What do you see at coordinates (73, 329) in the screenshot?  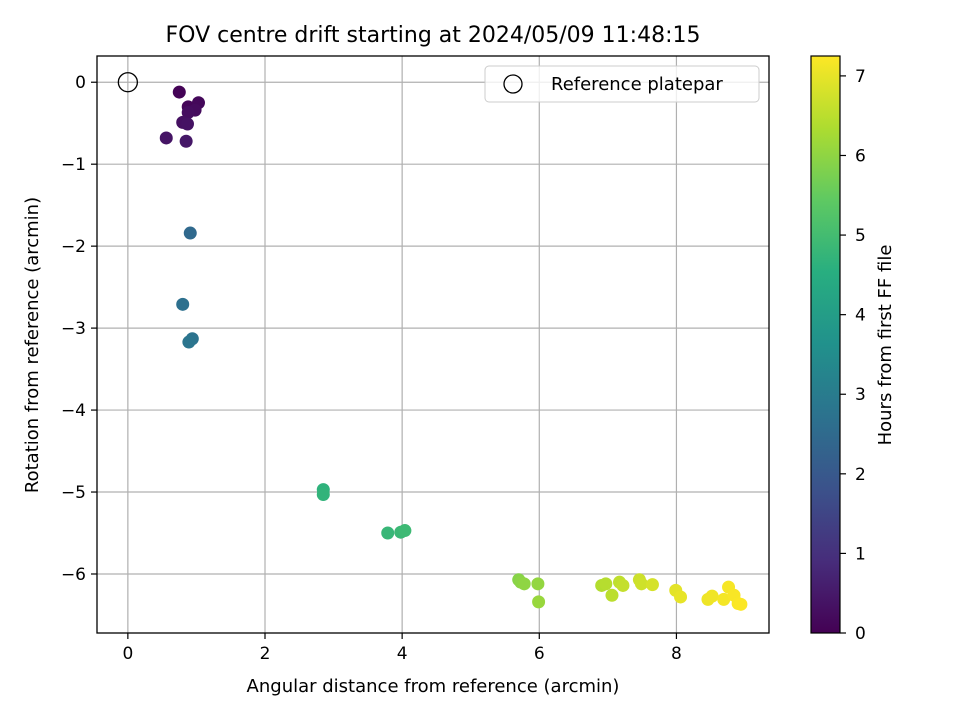 I see `y-tick-label: −3` at bounding box center [73, 329].